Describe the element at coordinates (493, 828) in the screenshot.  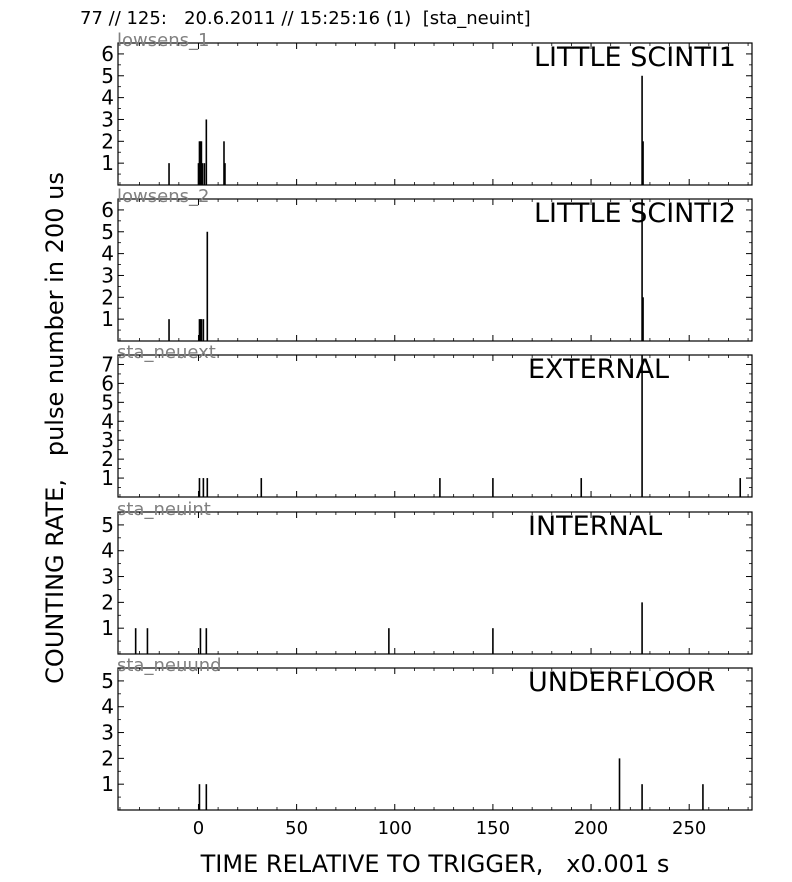
I see `x-tick-label: 150` at that location.